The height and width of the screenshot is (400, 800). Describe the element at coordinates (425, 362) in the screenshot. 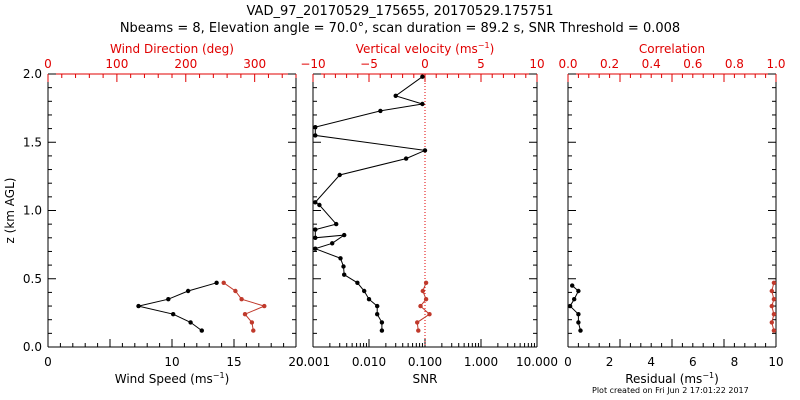

I see `x-bottom-tick-label: 0.100` at that location.